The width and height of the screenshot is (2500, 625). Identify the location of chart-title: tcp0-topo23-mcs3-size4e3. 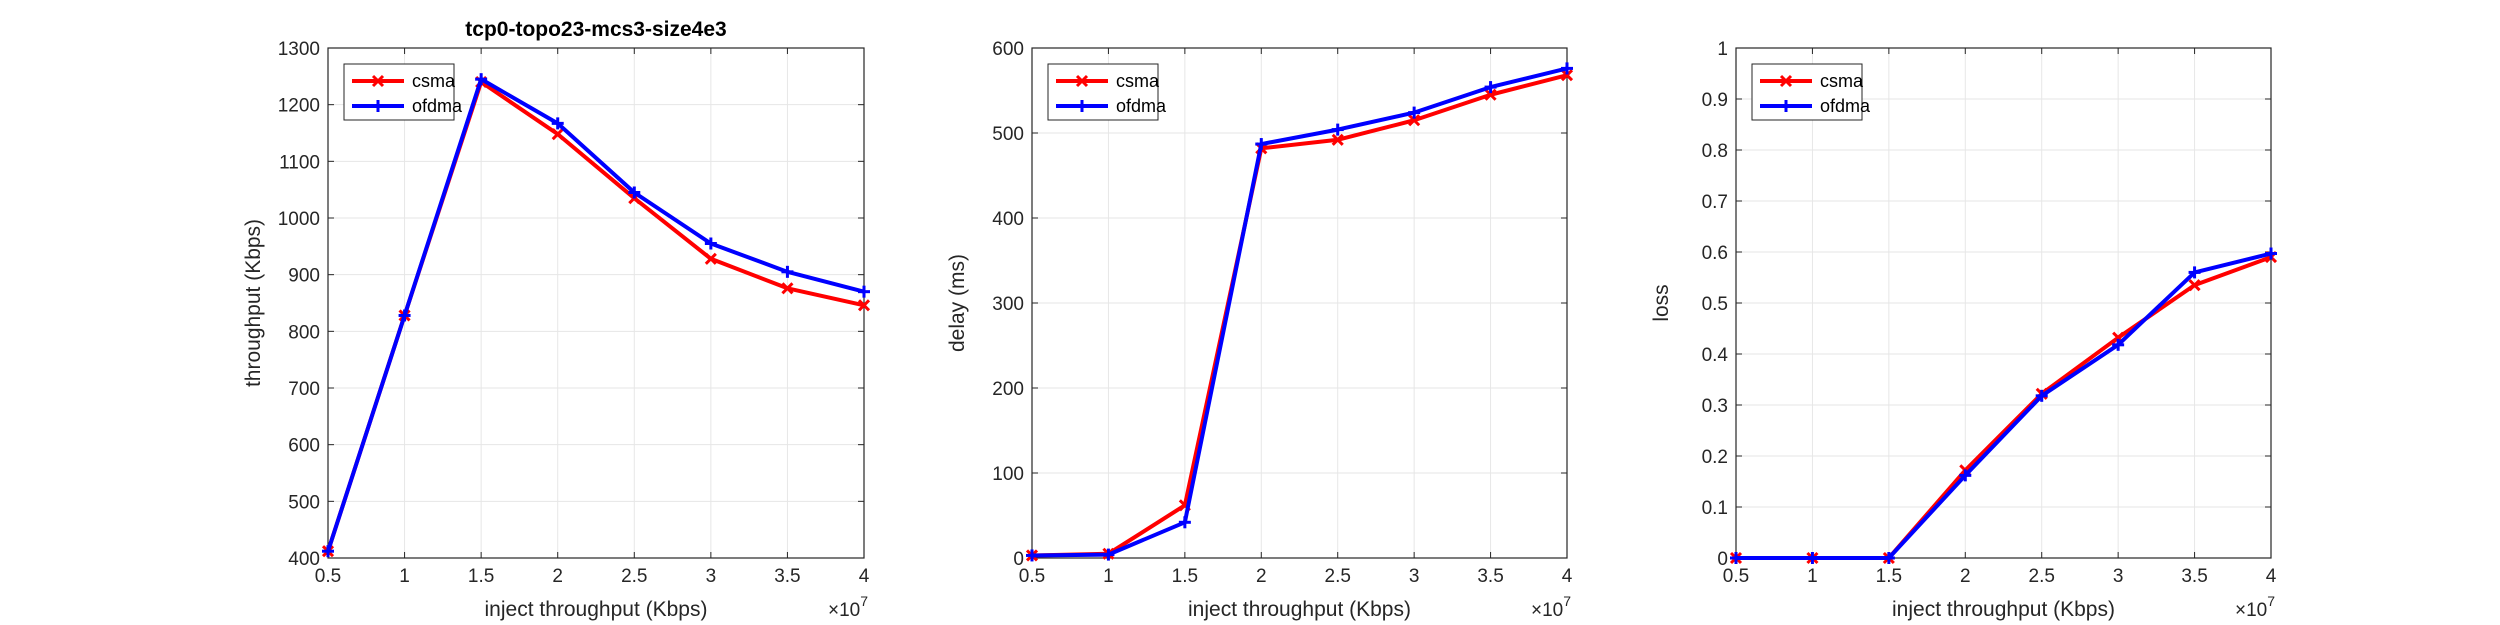
(595, 29).